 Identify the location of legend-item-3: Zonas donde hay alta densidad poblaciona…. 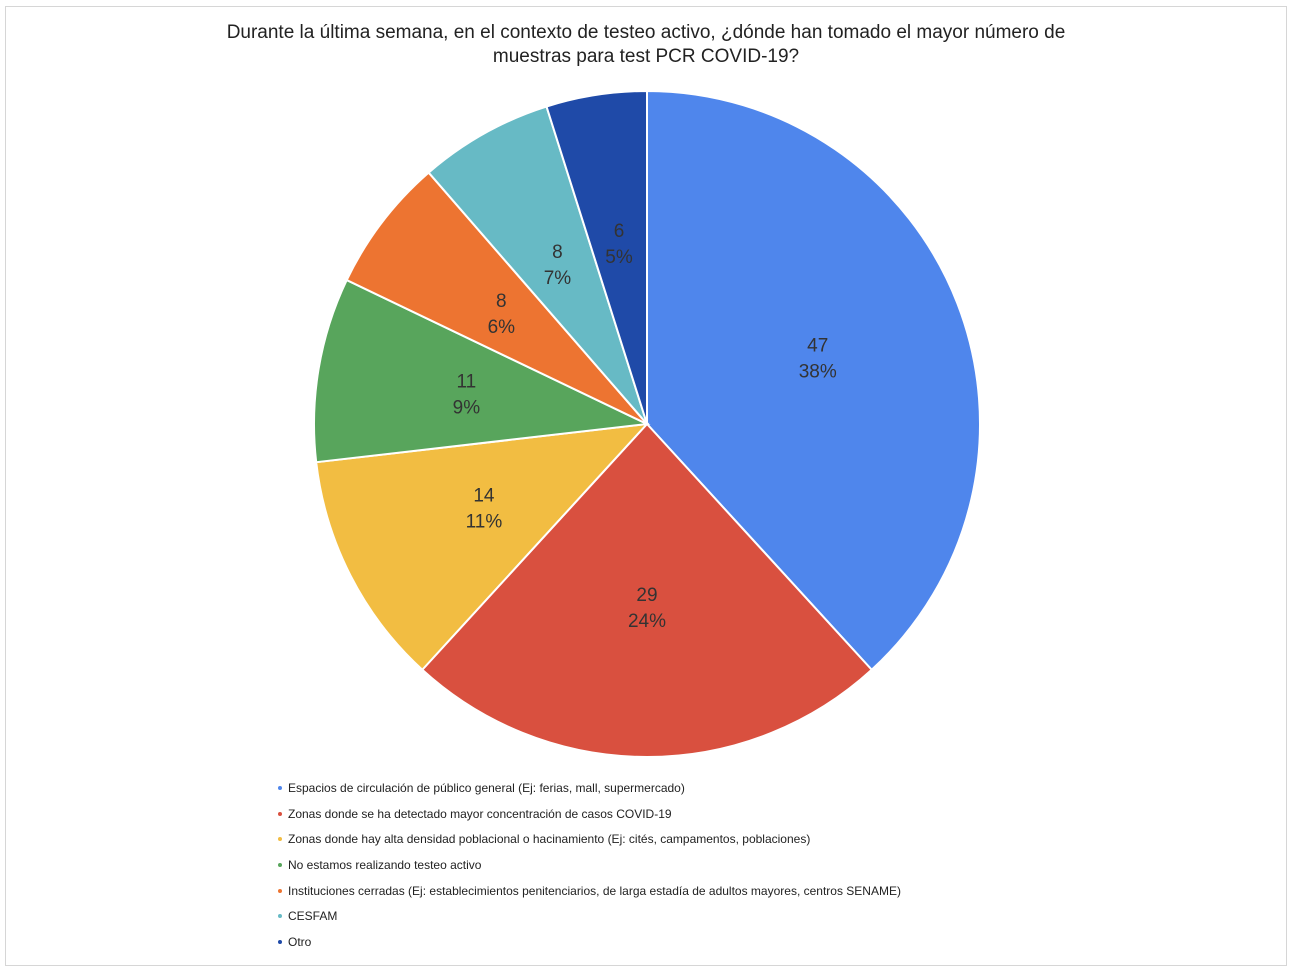
(588, 839).